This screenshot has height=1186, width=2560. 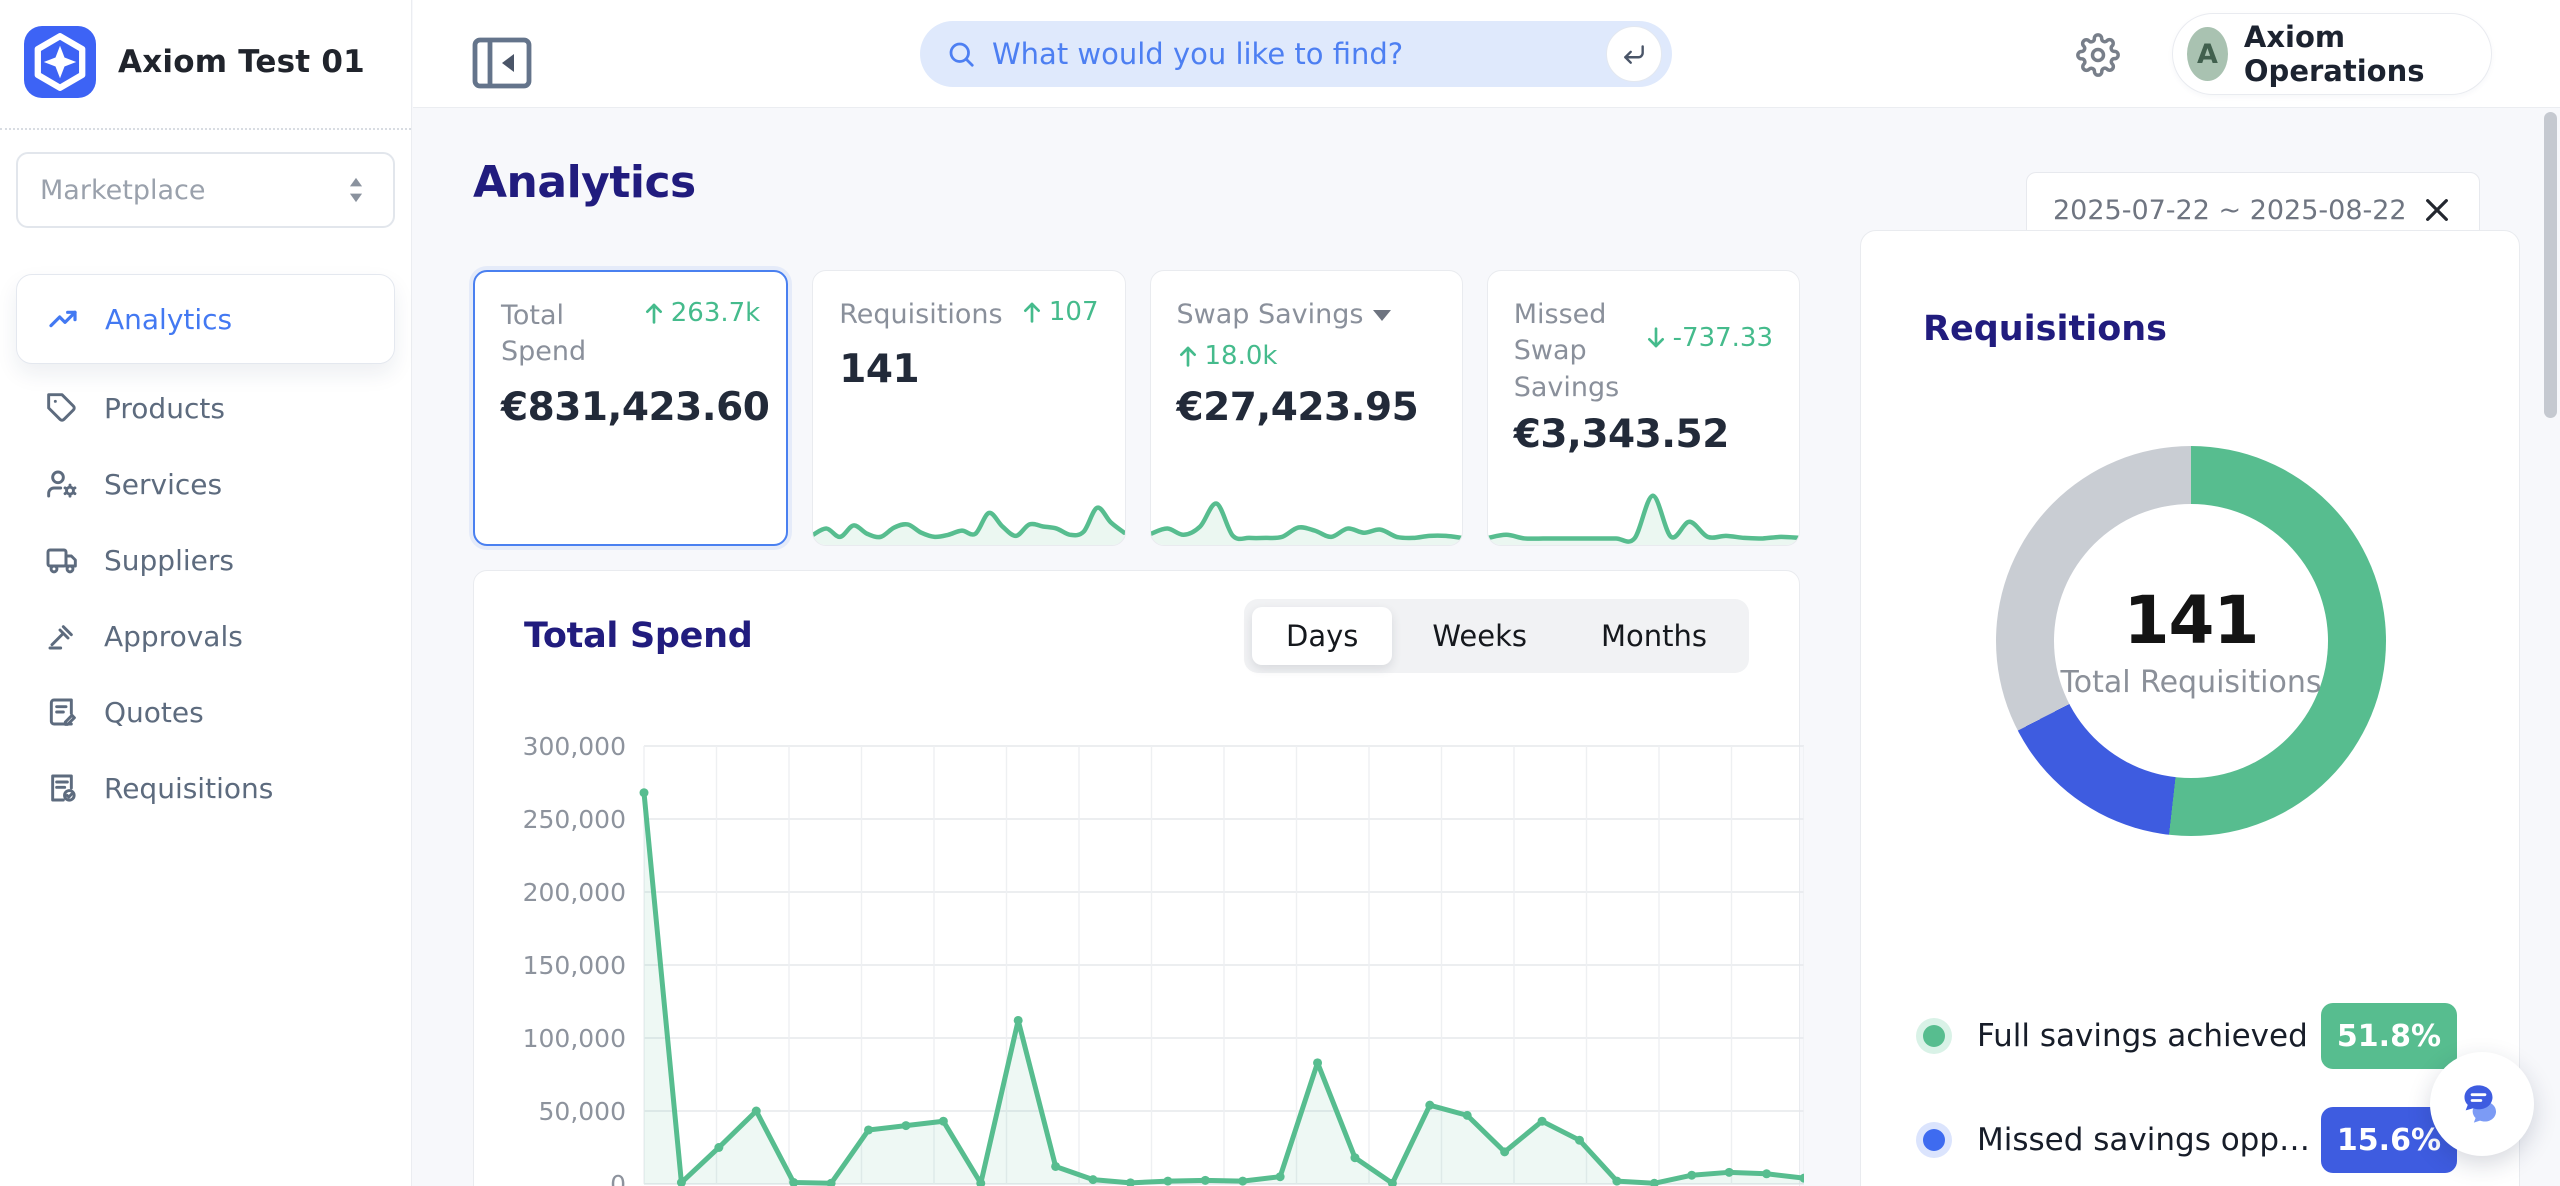 What do you see at coordinates (164, 408) in the screenshot?
I see `sidebar-item-label: Products` at bounding box center [164, 408].